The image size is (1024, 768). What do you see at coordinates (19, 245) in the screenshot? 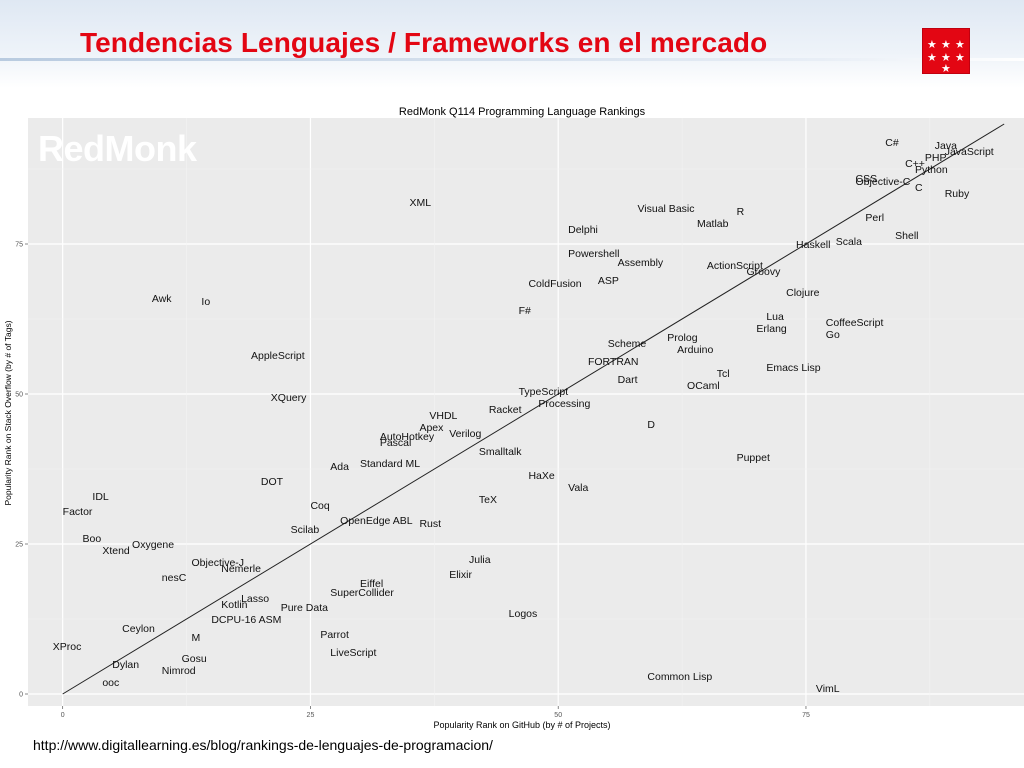
I see `y-tick-label: 75` at bounding box center [19, 245].